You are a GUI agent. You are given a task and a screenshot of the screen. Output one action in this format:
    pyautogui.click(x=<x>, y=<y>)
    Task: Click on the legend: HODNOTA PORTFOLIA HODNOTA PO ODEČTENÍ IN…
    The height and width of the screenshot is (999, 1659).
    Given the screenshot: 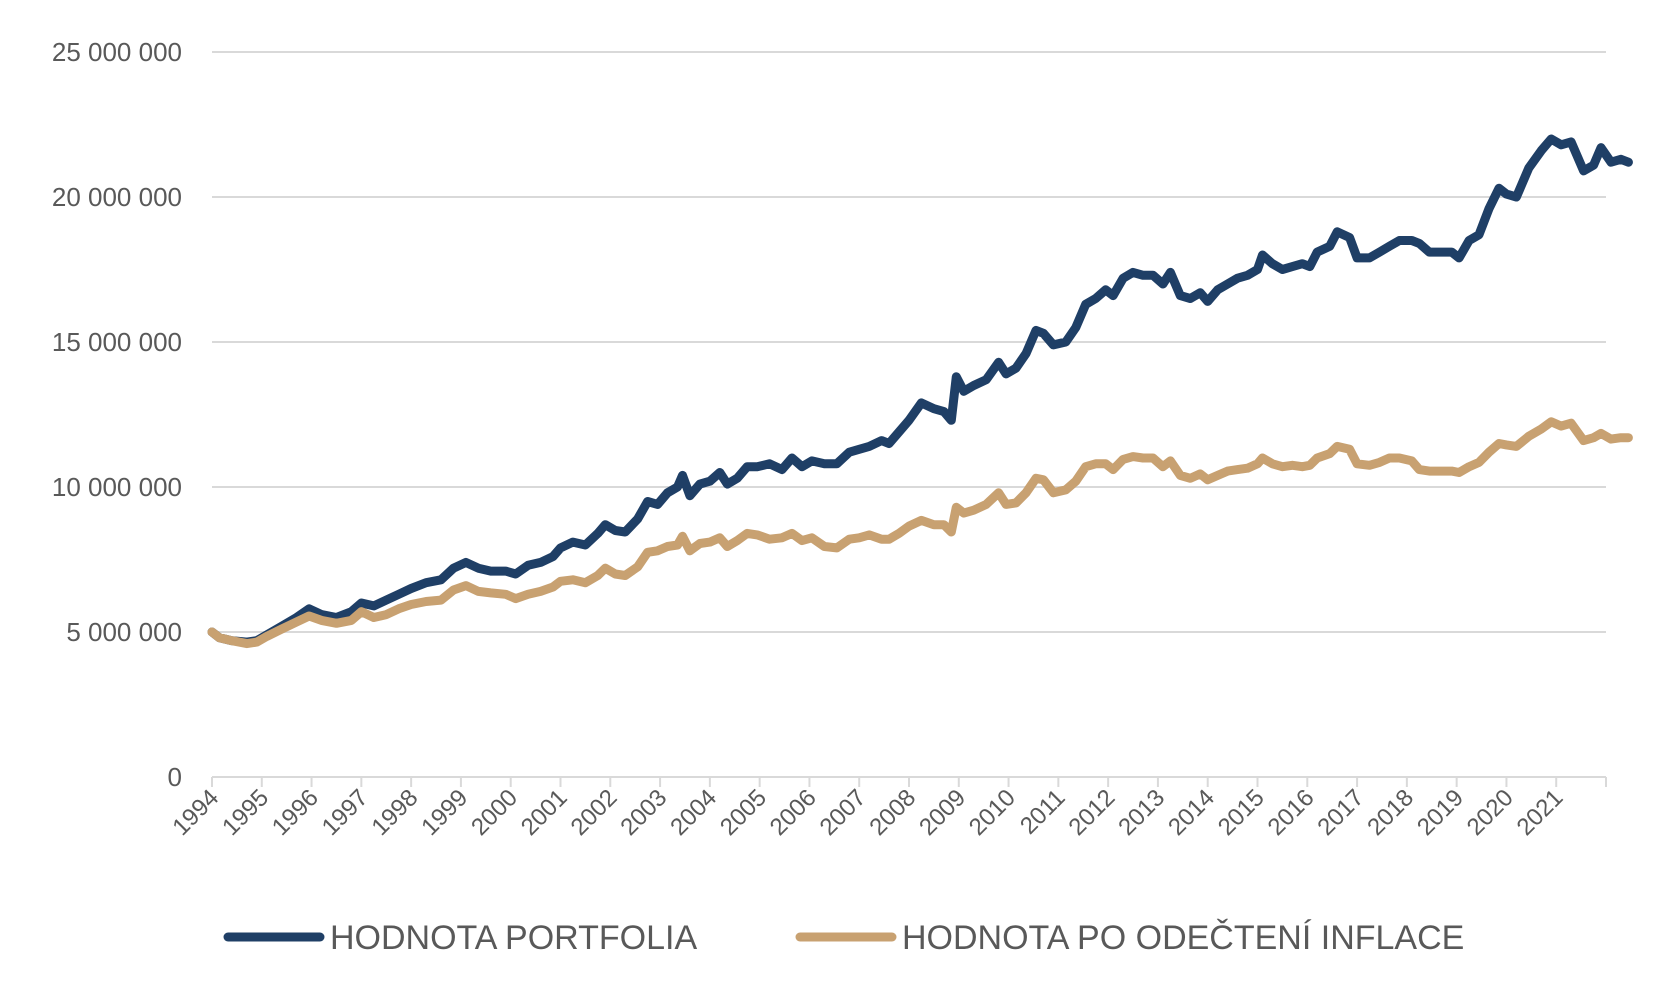 What is the action you would take?
    pyautogui.click(x=843, y=938)
    